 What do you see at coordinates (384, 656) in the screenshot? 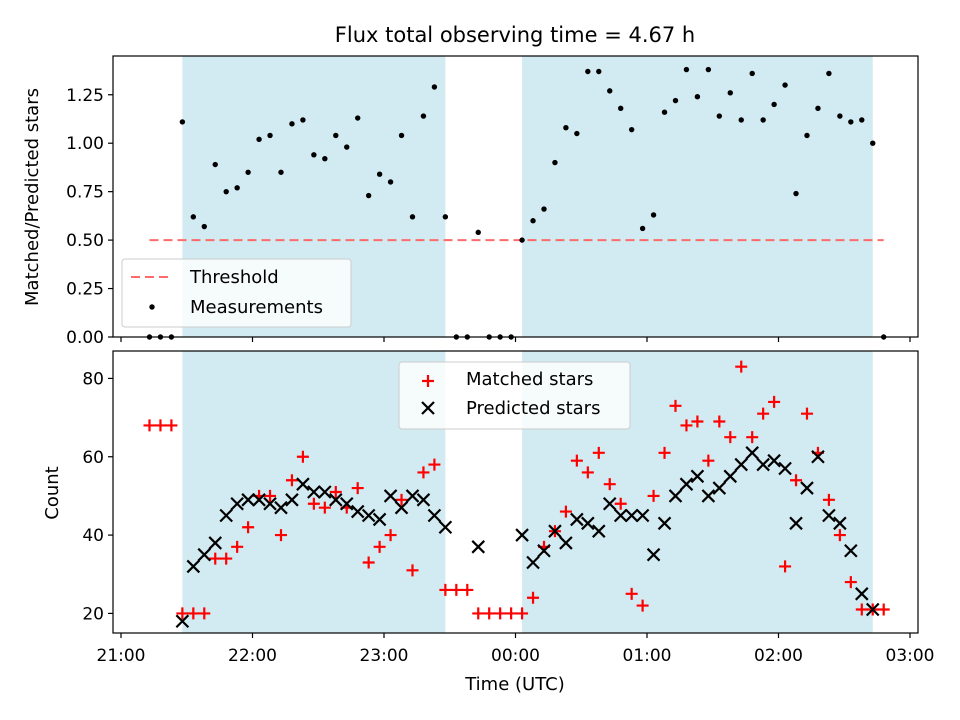
I see `x-tick-label: 23:00` at bounding box center [384, 656].